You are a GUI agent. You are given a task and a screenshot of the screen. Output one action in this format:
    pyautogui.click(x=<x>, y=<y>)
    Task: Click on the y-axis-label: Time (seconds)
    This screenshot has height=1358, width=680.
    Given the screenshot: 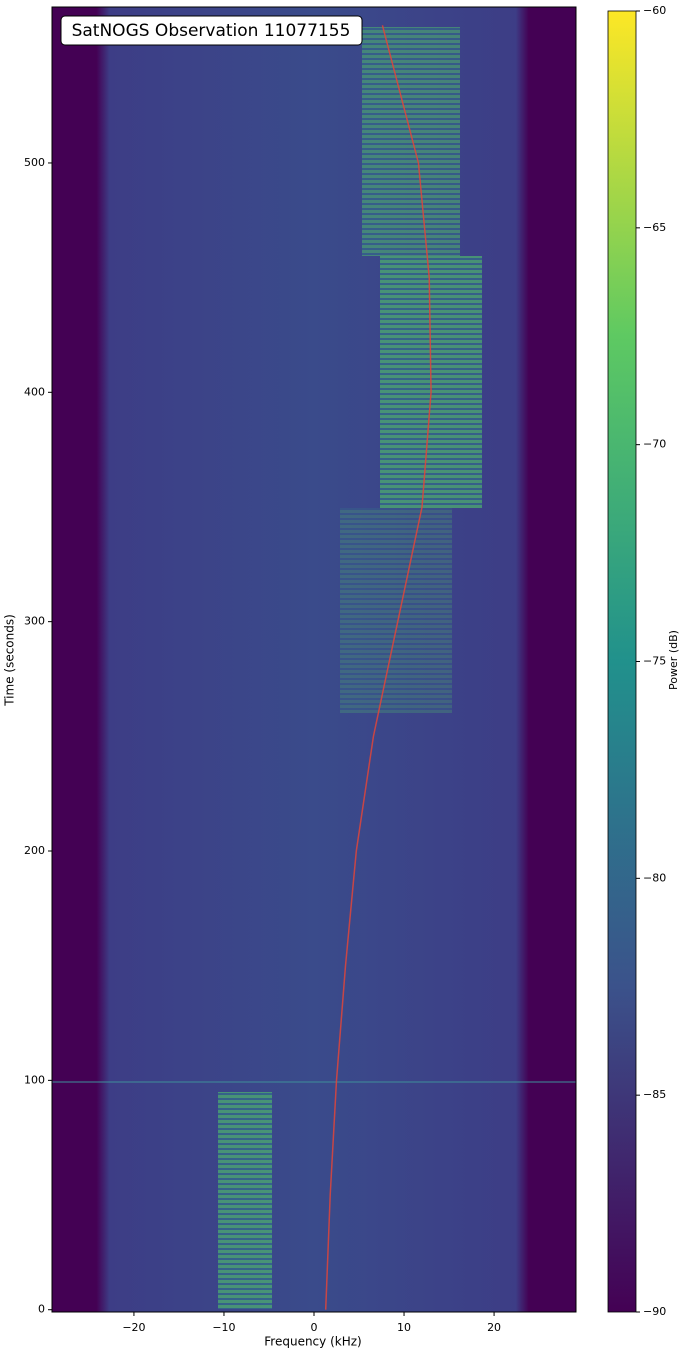 What is the action you would take?
    pyautogui.click(x=10, y=660)
    